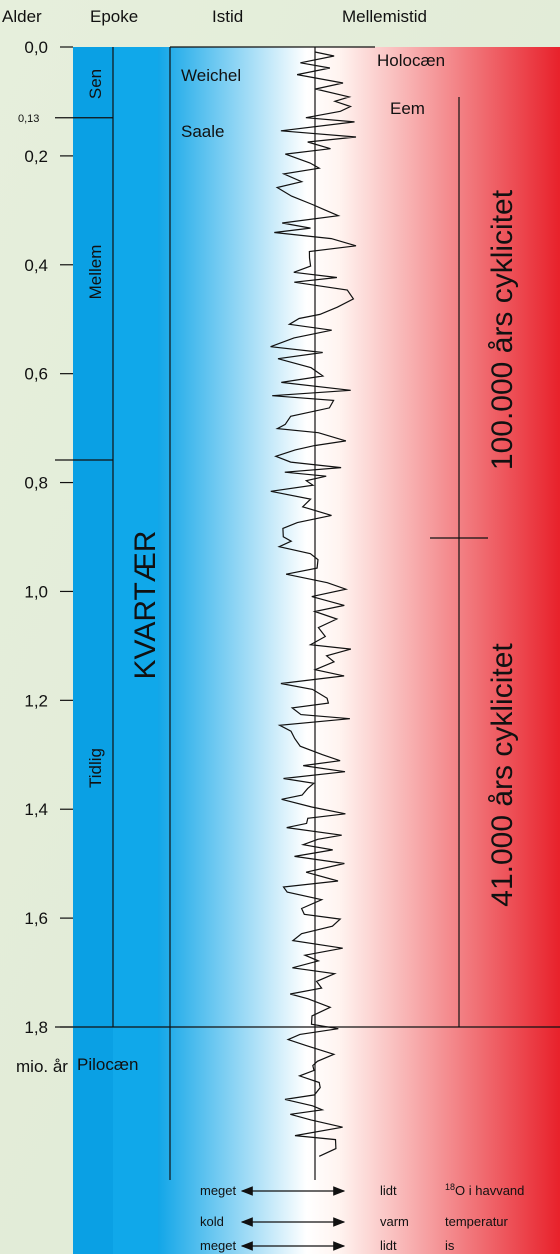  What do you see at coordinates (145, 605) in the screenshot?
I see `period-label: KVARTÆR` at bounding box center [145, 605].